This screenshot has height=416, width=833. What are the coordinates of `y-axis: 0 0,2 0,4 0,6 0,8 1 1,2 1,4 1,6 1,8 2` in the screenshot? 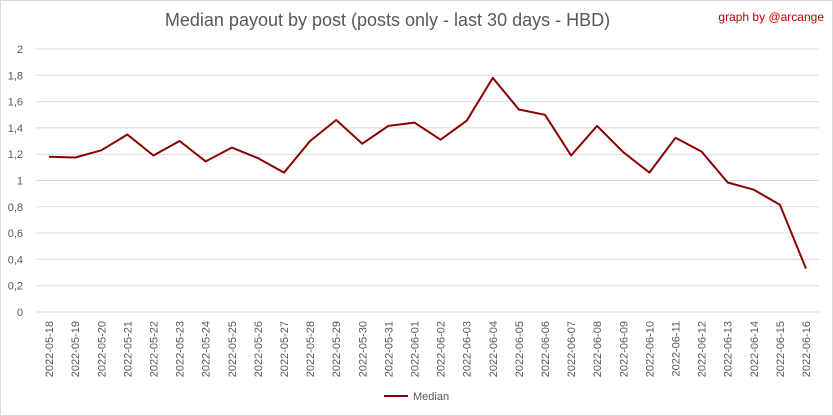 It's located at (15, 181).